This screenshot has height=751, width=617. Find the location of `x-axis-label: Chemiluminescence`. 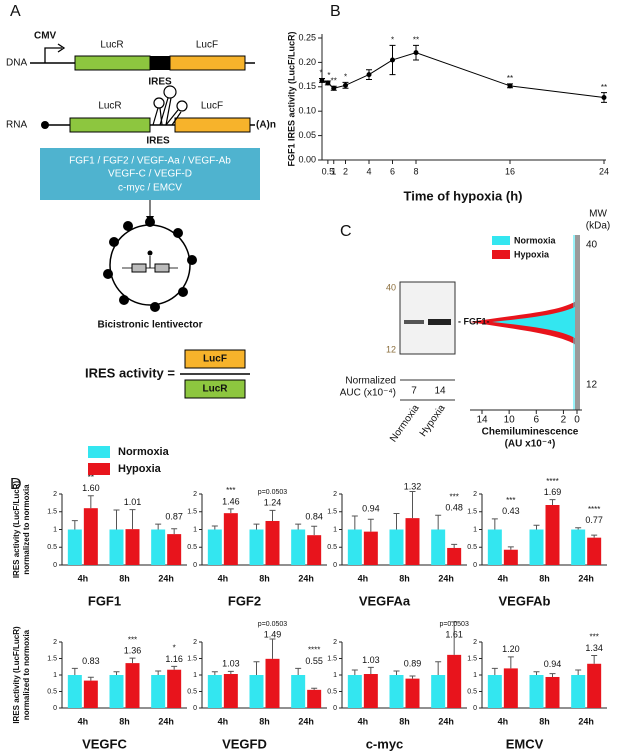

x-axis-label: Chemiluminescence is located at coordinates (530, 432).